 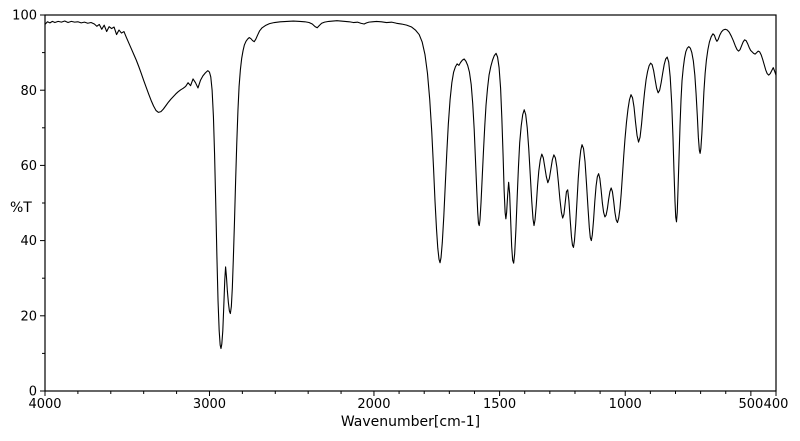 I want to click on x-tick-label: 3000, so click(x=209, y=404).